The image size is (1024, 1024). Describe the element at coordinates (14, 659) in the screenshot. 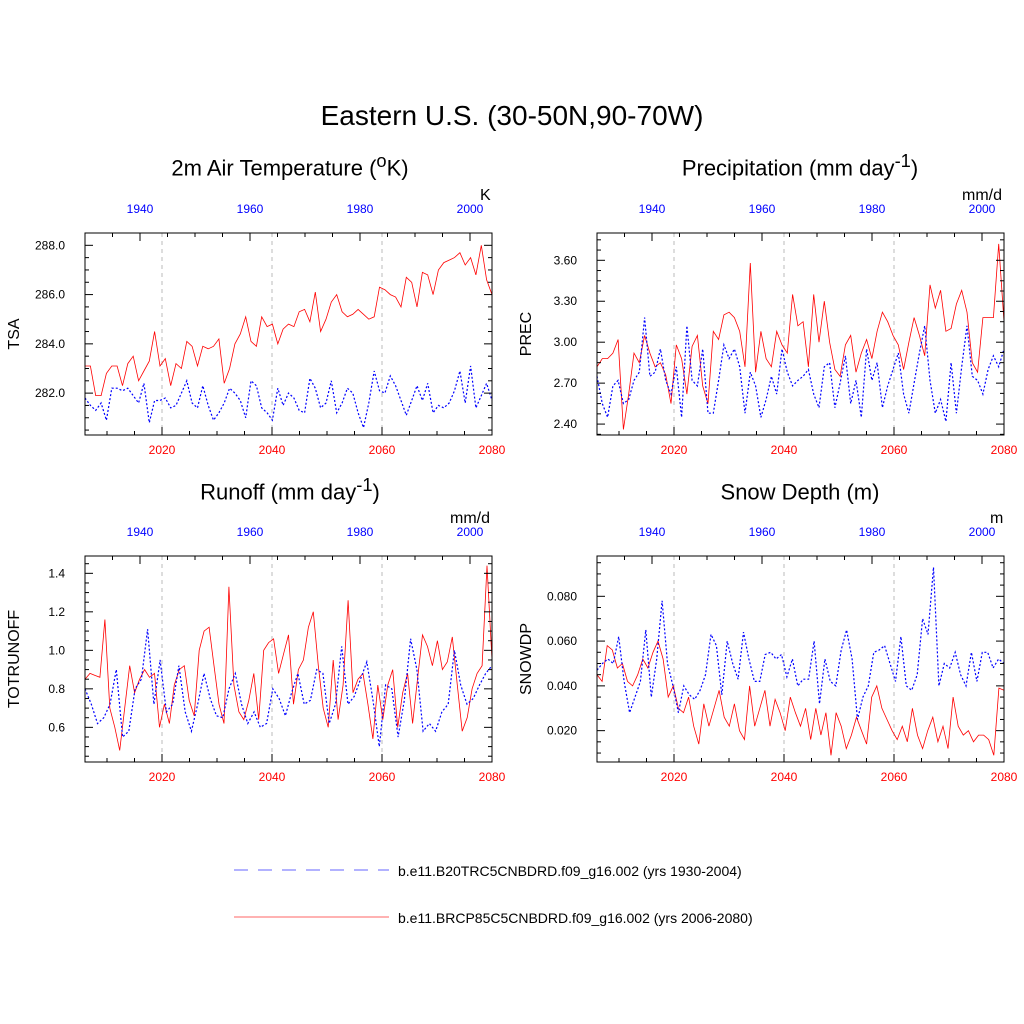

I see `y-axis-label: TOTRUNOFF` at that location.